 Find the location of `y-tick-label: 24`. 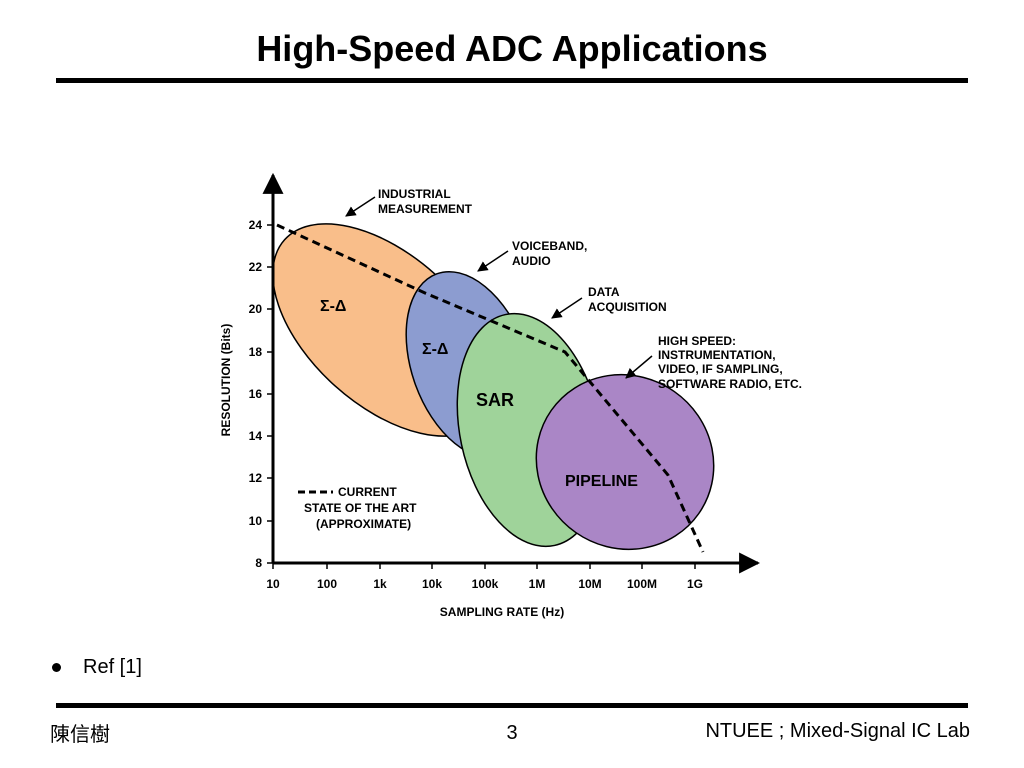

y-tick-label: 24 is located at coordinates (256, 225).